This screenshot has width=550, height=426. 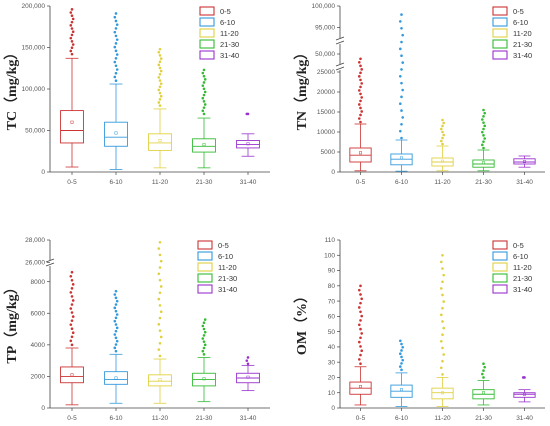 I want to click on x-tick-label: 6-10, so click(x=115, y=418).